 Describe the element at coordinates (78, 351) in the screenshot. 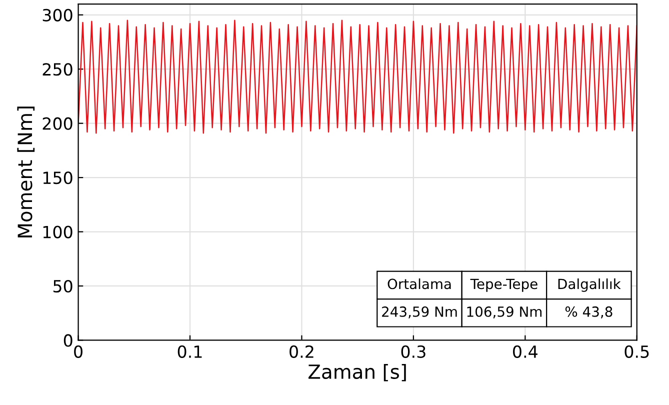

I see `x-tick-label: 0` at that location.